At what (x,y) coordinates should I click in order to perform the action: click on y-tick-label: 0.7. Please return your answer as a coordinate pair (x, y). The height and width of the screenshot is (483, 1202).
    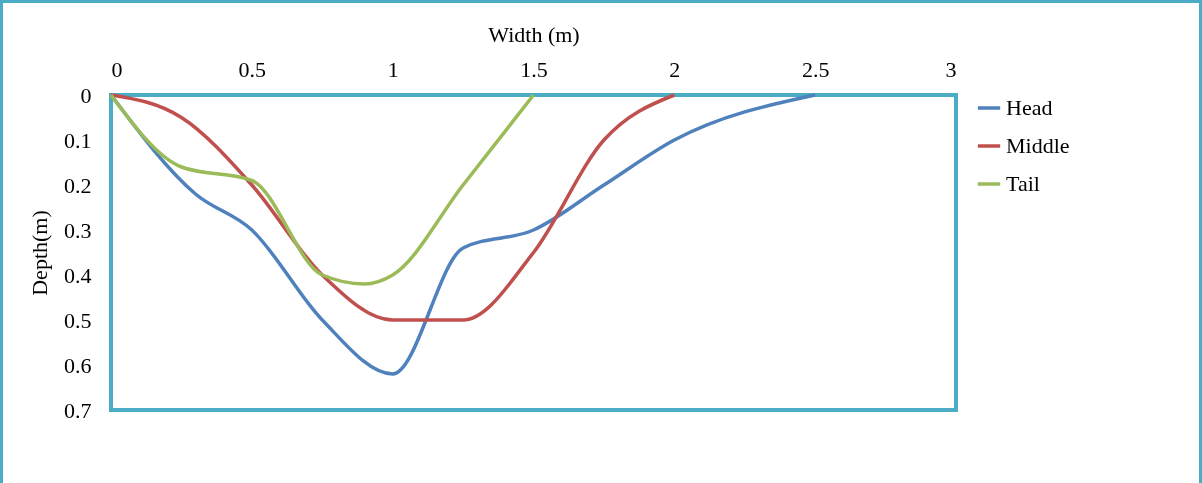
    Looking at the image, I should click on (78, 410).